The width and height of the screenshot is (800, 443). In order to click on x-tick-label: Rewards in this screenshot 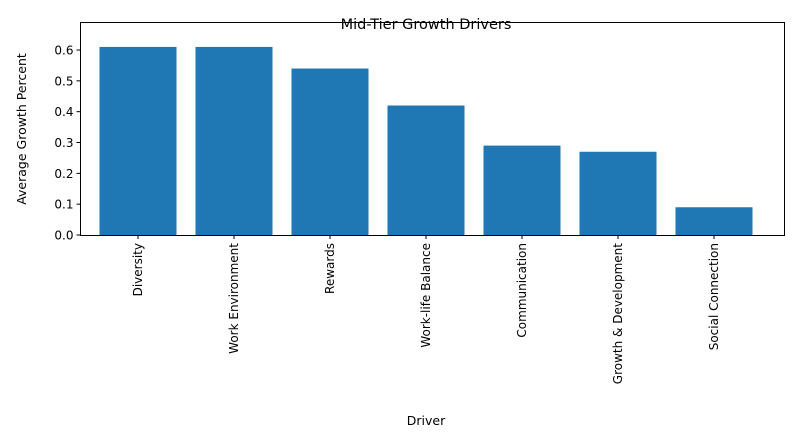, I will do `click(330, 268)`.